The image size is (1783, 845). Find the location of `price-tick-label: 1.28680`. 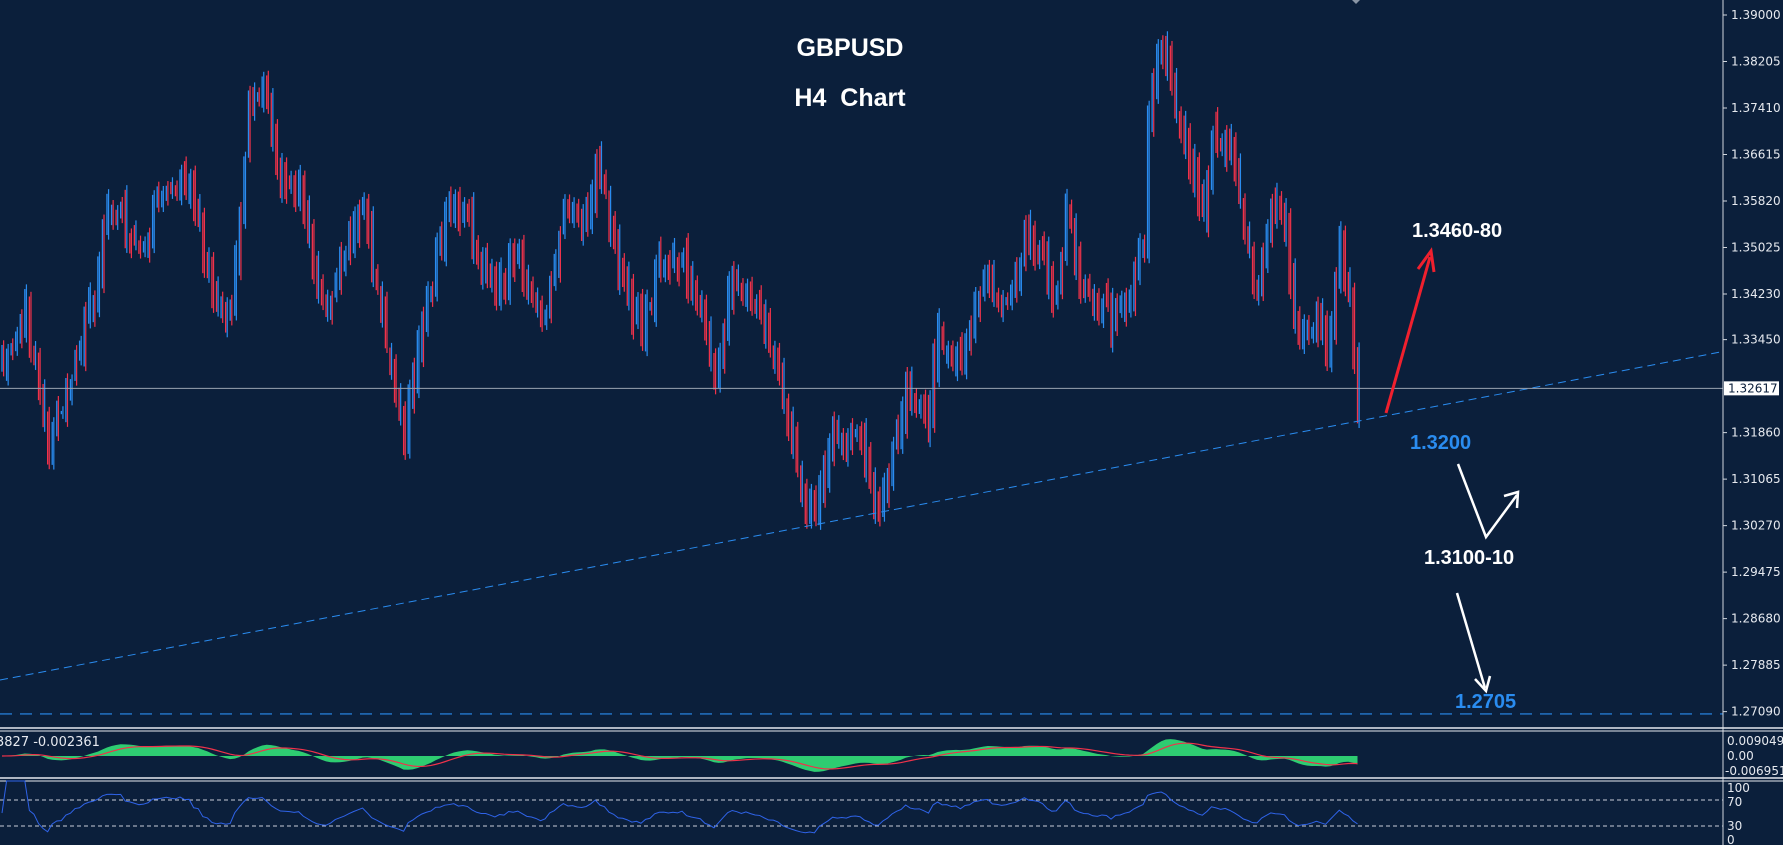

price-tick-label: 1.28680 is located at coordinates (1756, 619).